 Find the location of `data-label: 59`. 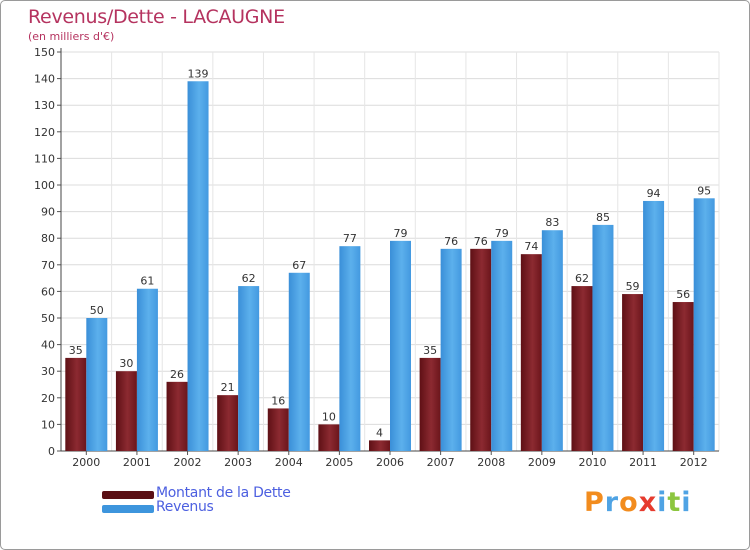

data-label: 59 is located at coordinates (633, 286).